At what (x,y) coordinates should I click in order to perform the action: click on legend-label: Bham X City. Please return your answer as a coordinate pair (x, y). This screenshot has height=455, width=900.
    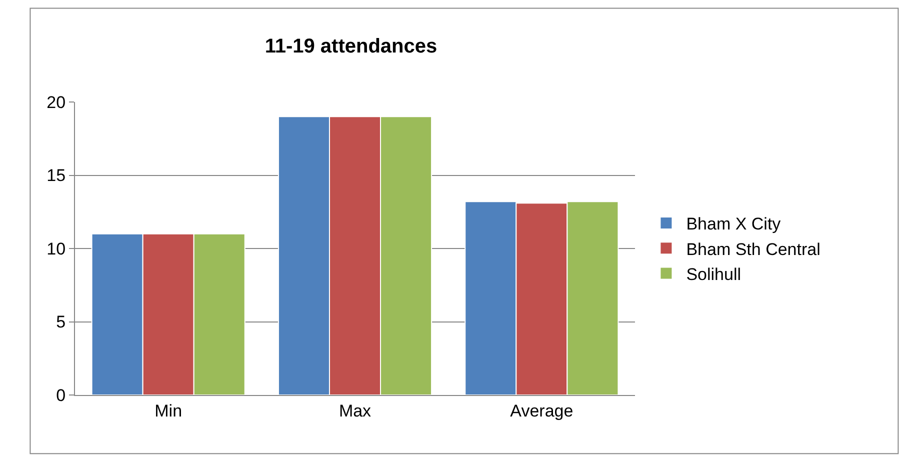
    Looking at the image, I should click on (734, 224).